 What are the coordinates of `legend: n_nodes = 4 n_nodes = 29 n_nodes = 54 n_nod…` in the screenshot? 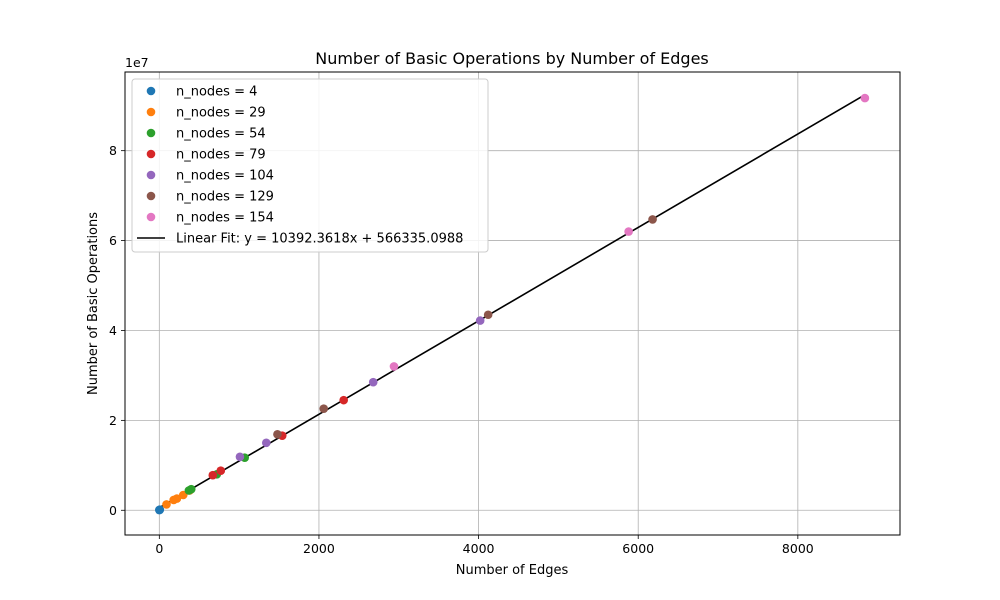 It's located at (310, 165).